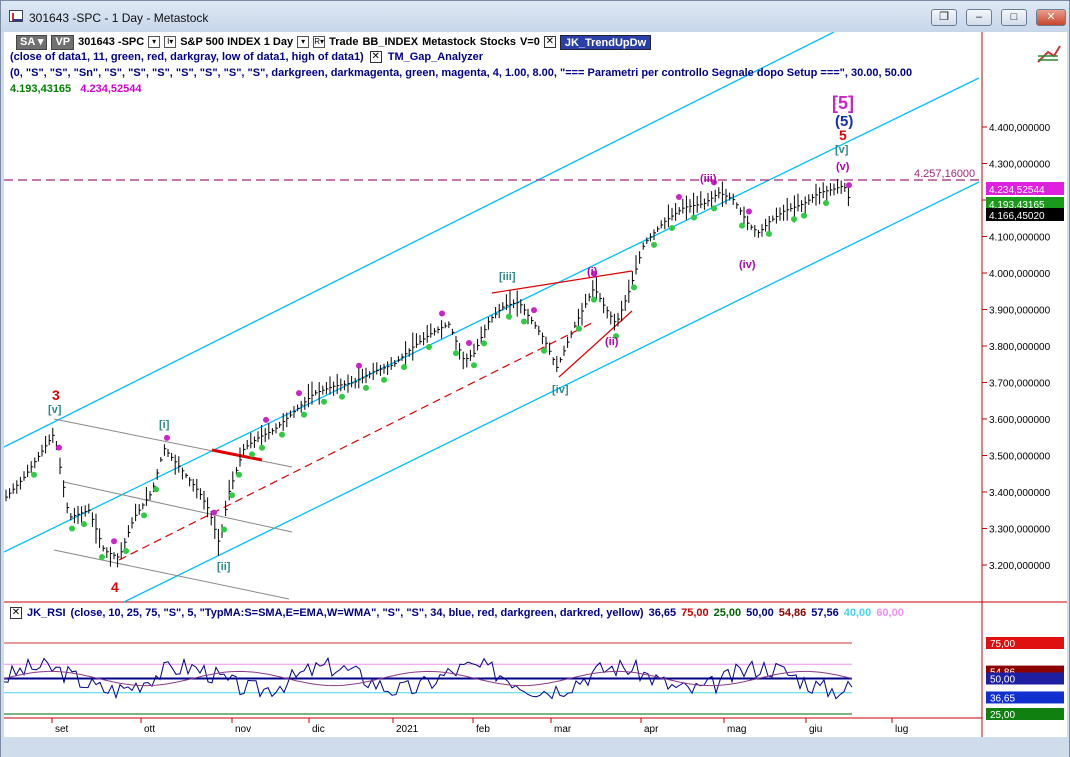  What do you see at coordinates (1017, 205) in the screenshot?
I see `price-tag-green: 4.193,43165` at bounding box center [1017, 205].